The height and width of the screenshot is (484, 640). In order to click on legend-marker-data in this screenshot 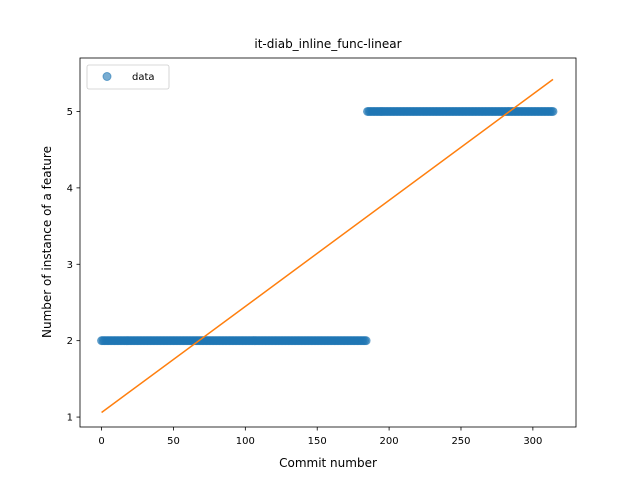, I will do `click(107, 76)`.